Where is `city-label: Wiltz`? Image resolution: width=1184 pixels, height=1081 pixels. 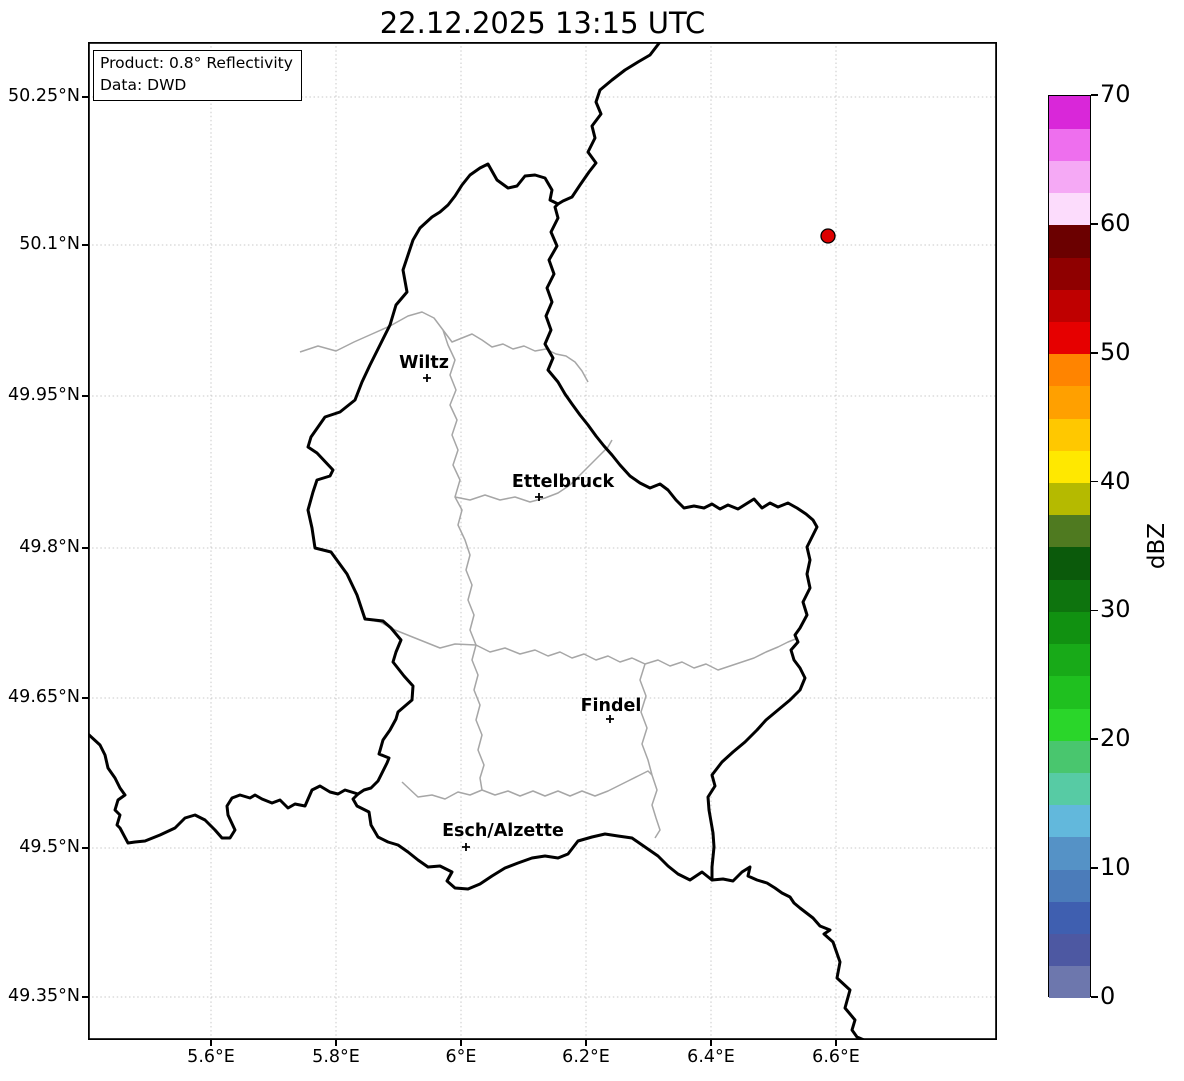 city-label: Wiltz is located at coordinates (424, 363).